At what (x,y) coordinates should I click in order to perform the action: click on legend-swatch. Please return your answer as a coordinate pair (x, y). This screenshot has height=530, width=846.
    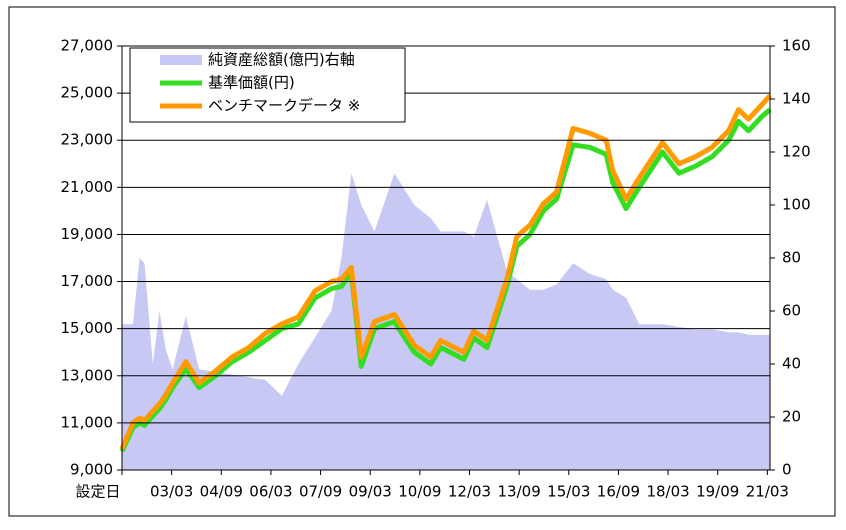
    Looking at the image, I should click on (181, 60).